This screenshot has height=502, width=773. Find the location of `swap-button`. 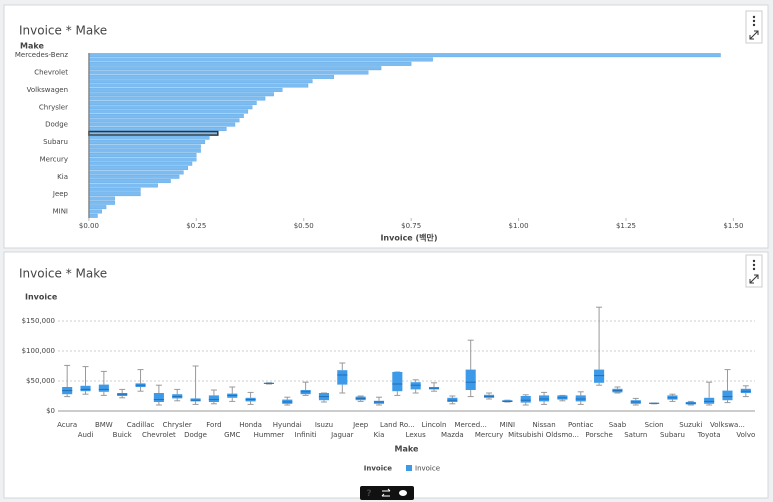

swap-button is located at coordinates (386, 492).